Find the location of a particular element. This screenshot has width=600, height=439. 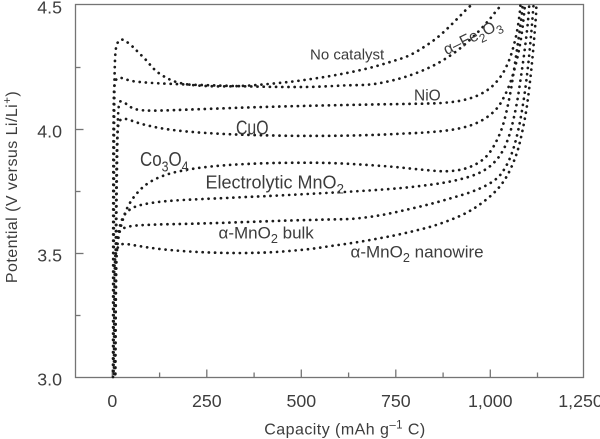

svg-text: 1,250 is located at coordinates (579, 401).